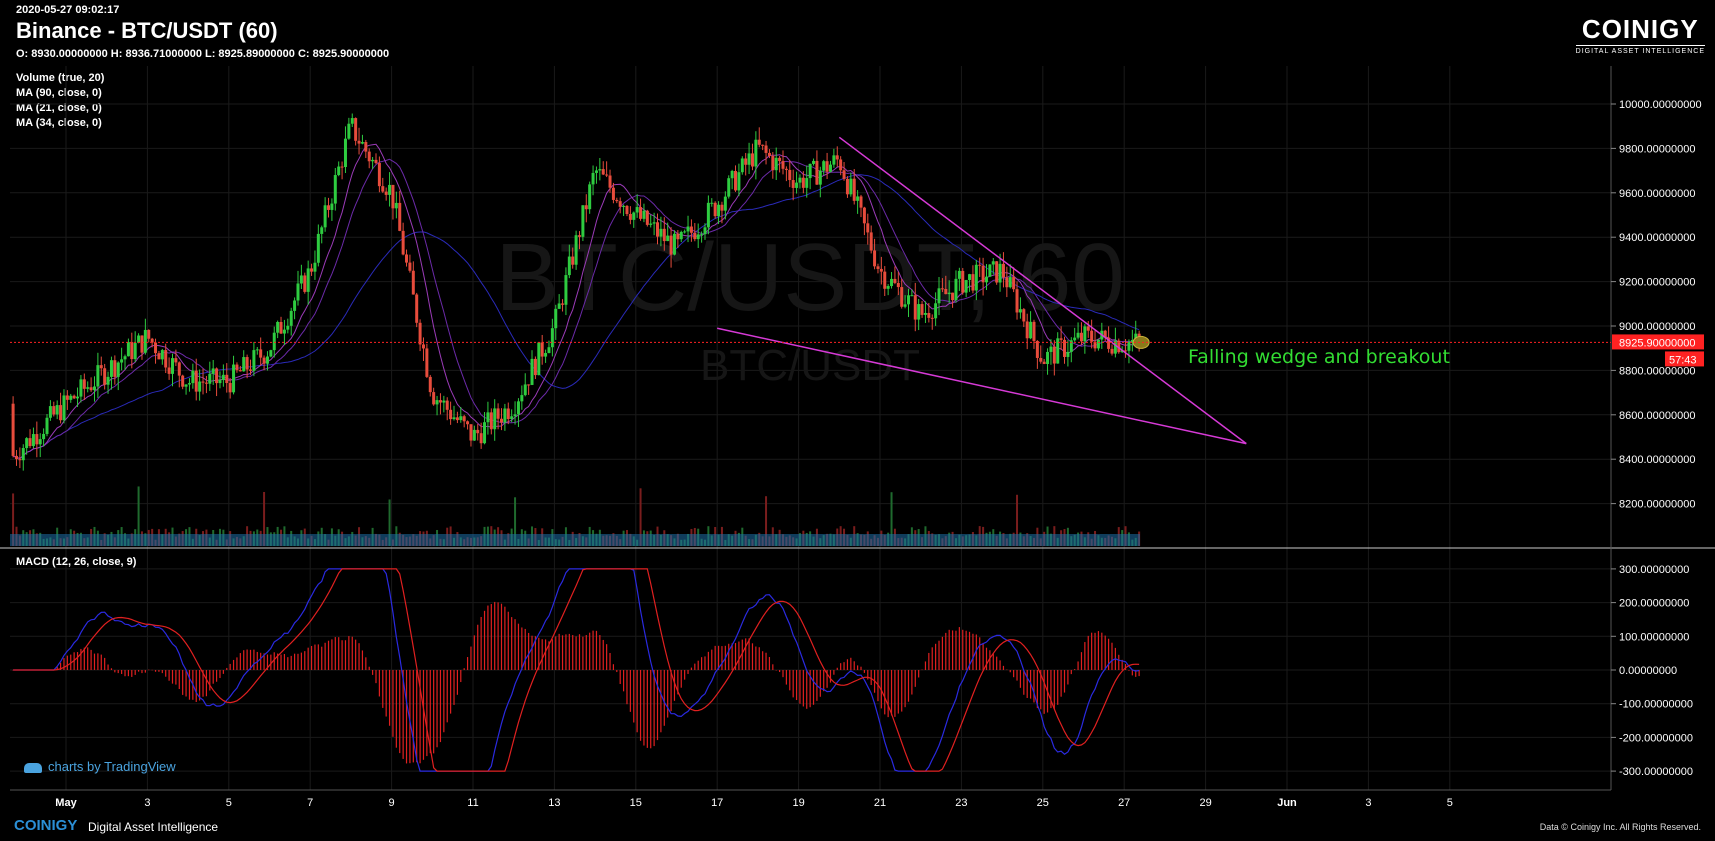 Image resolution: width=1715 pixels, height=841 pixels. I want to click on footer-tagline: Digital Asset Intelligence, so click(153, 827).